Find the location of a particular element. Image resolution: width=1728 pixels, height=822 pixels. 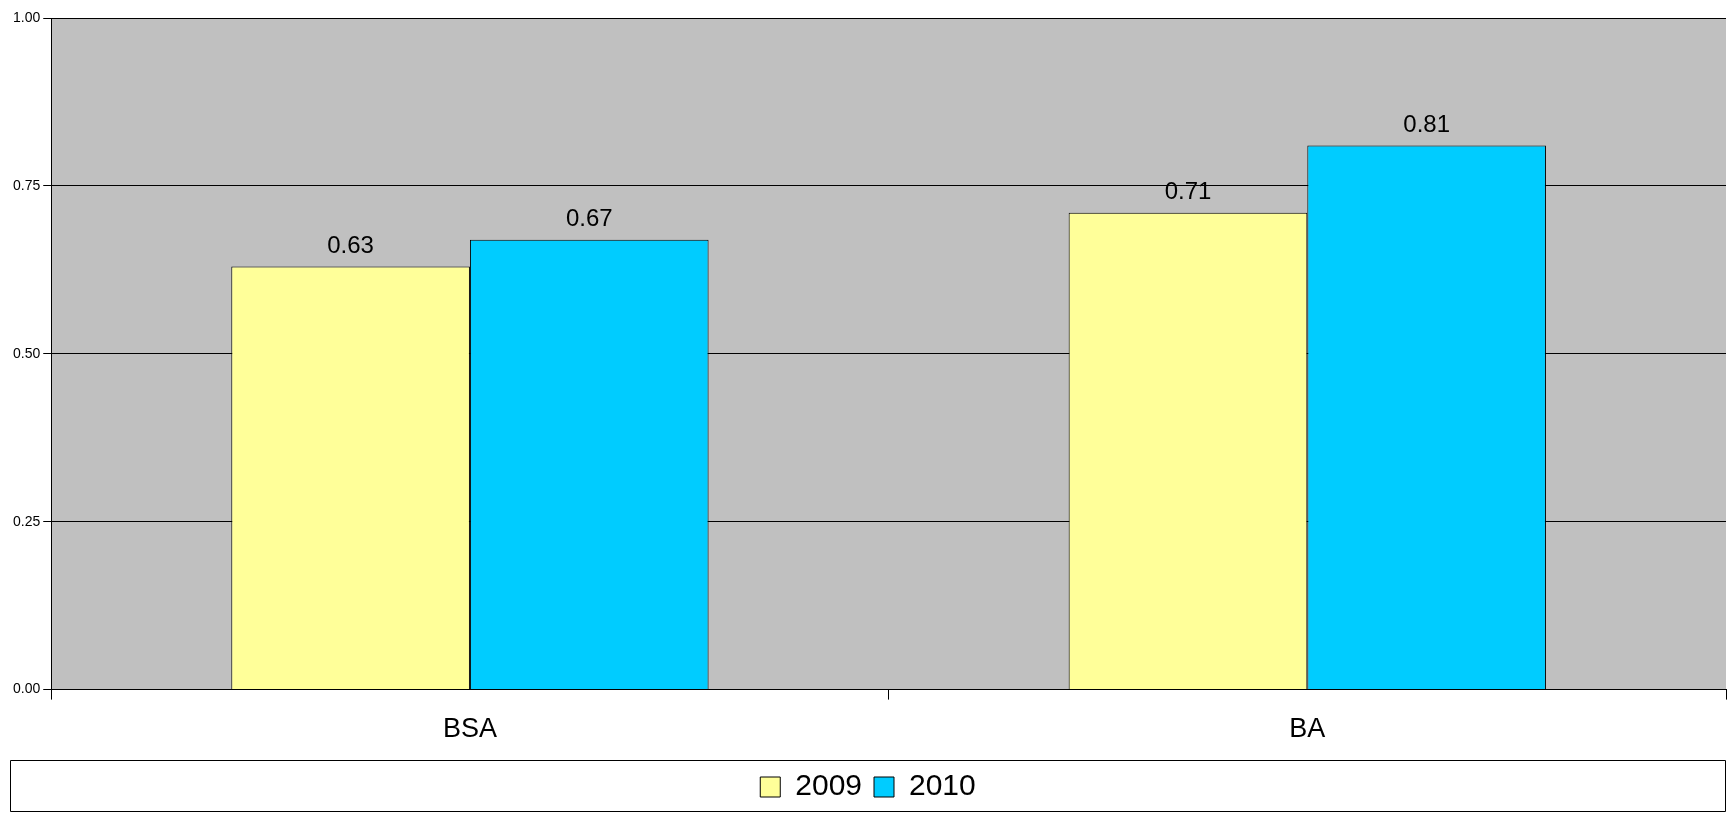

y-tick-label: 0.00 is located at coordinates (27, 688).